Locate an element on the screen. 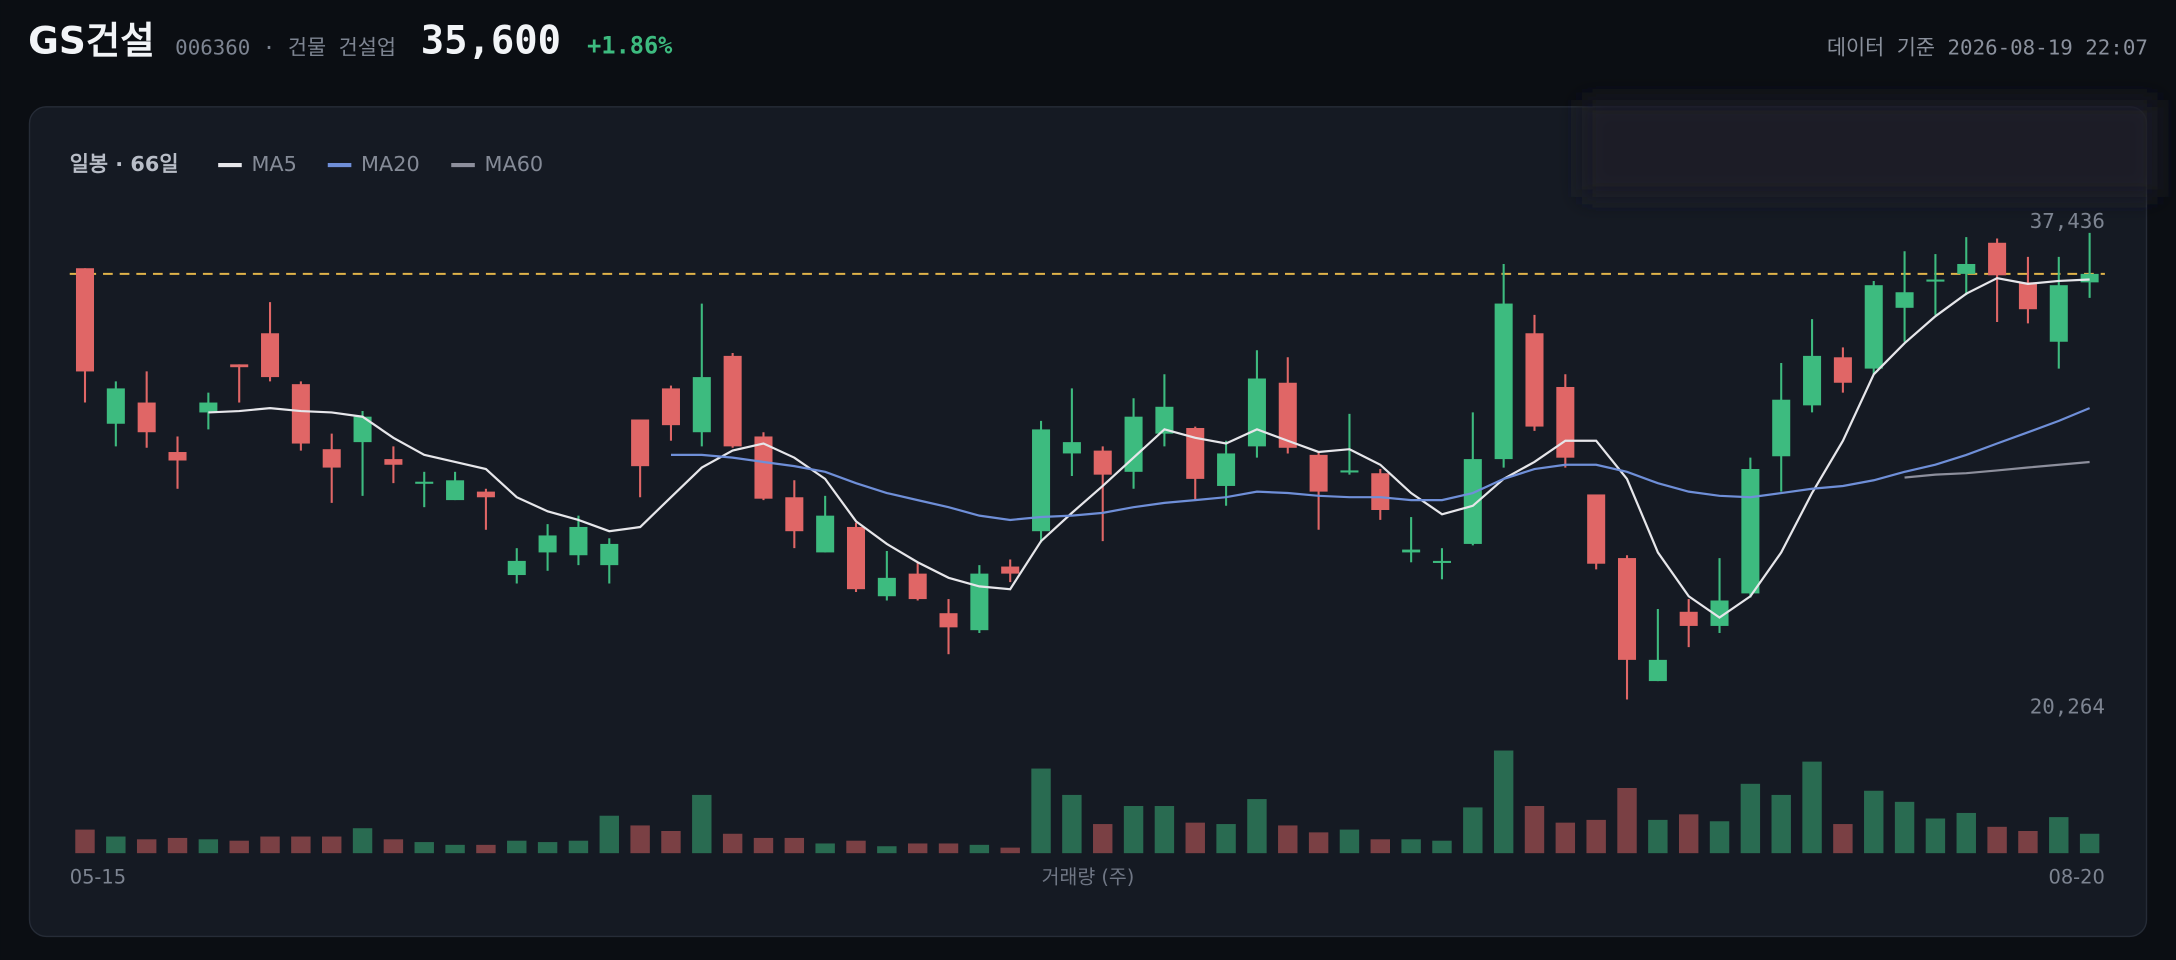  timestamp: 데이터 기준 2026-08-19 22:07 is located at coordinates (1987, 48).